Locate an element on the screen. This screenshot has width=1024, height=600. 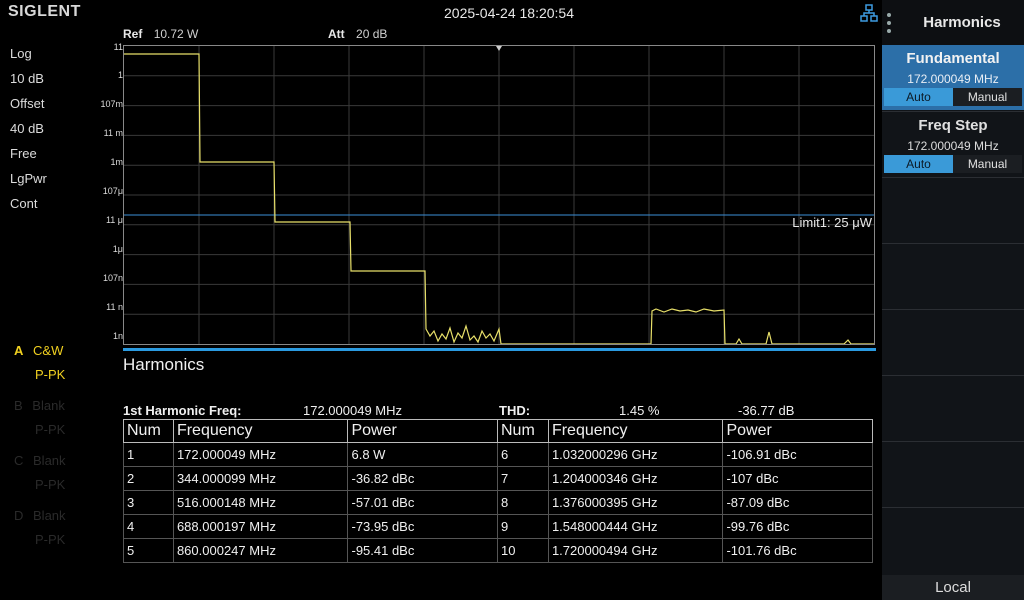
thd-label: THD: is located at coordinates (515, 410).